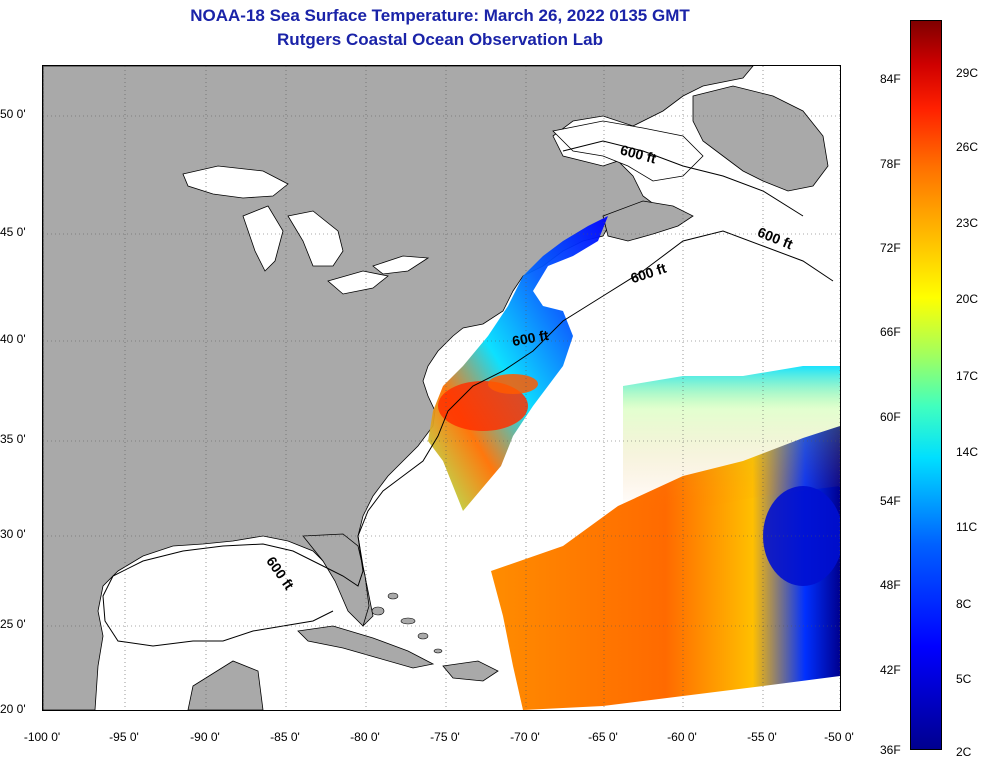 The height and width of the screenshot is (770, 984). I want to click on colorbar-c-label: 2C, so click(964, 752).